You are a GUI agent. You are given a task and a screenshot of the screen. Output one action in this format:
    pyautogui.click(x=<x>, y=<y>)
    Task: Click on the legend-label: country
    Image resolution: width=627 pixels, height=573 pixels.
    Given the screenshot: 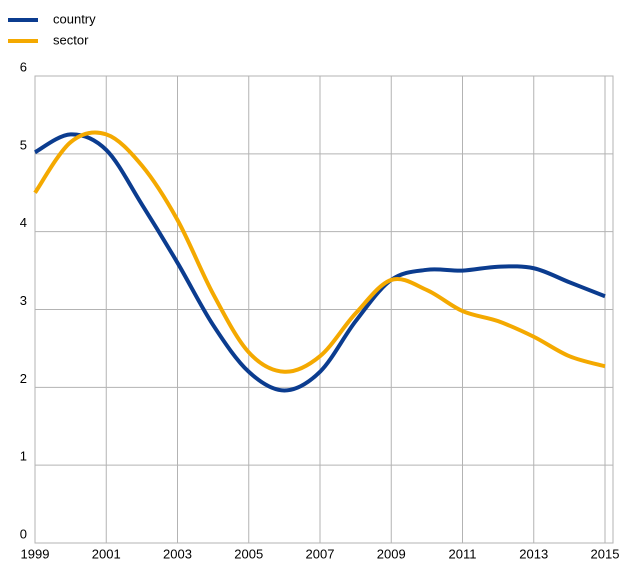 What is the action you would take?
    pyautogui.click(x=74, y=18)
    